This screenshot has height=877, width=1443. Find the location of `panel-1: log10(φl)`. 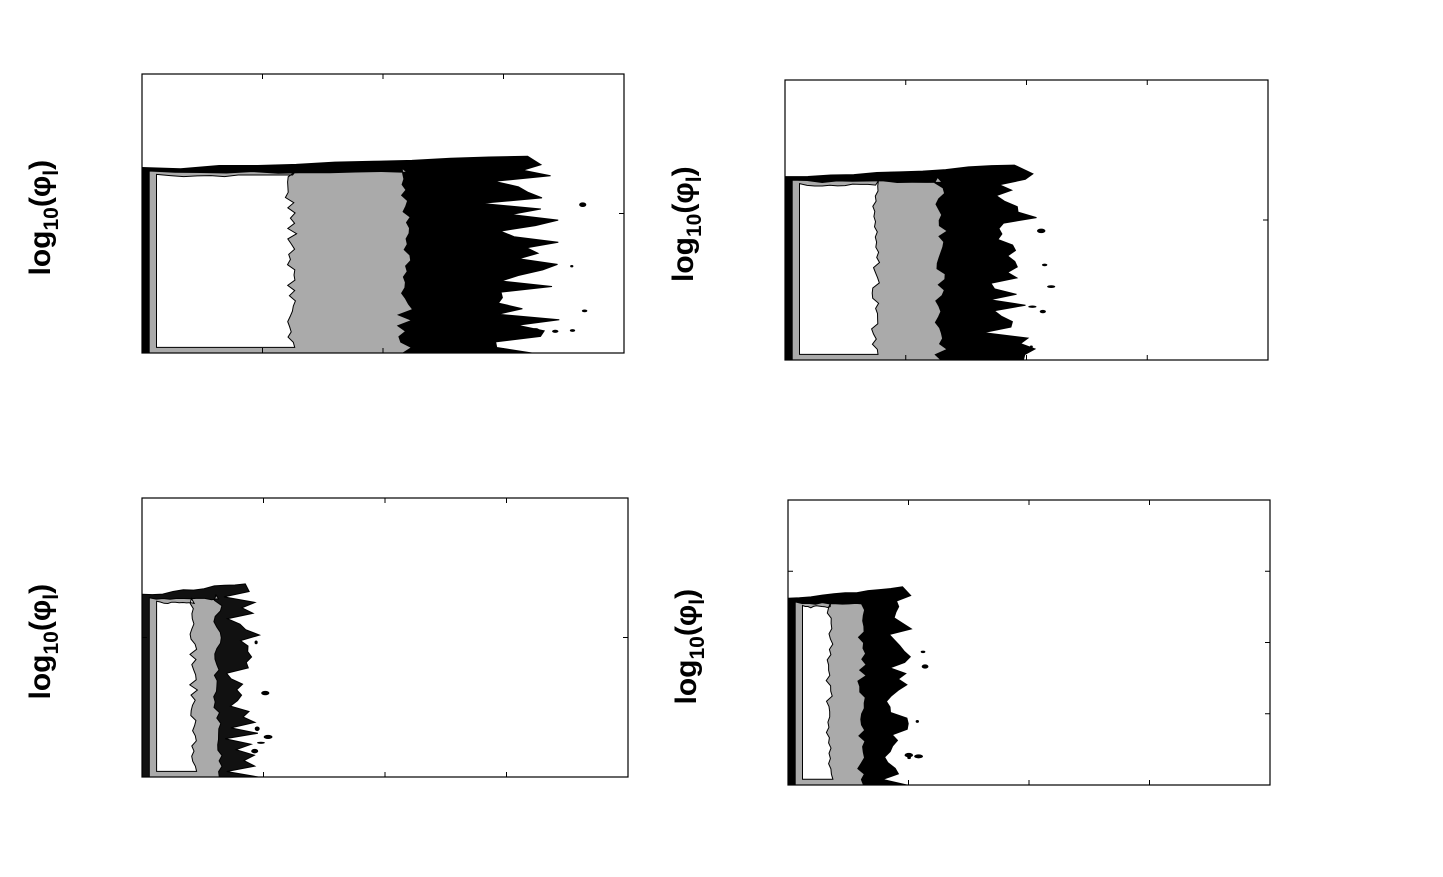

panel-1: log10(φl) is located at coordinates (324, 213).